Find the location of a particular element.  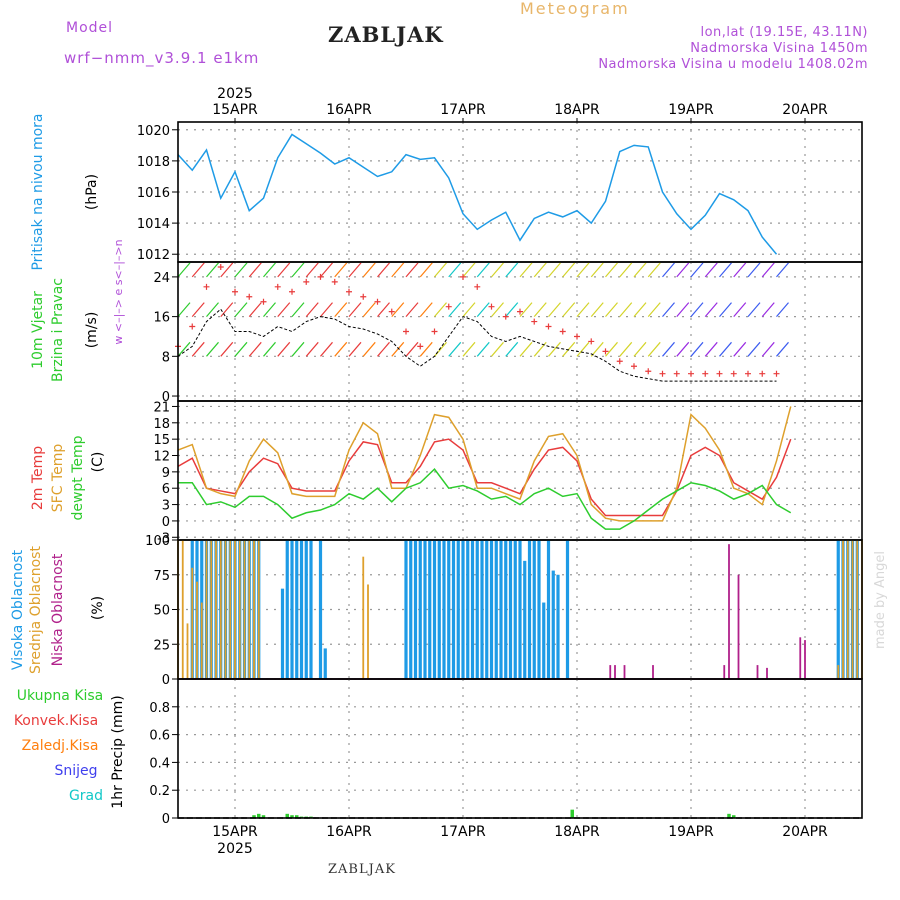

time-tick-label-bottom: 16APR is located at coordinates (349, 832).